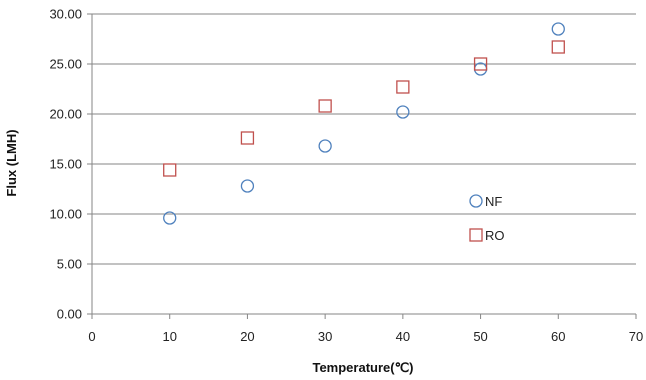 This screenshot has height=380, width=646. Describe the element at coordinates (480, 336) in the screenshot. I see `x-tick-label: 50` at that location.